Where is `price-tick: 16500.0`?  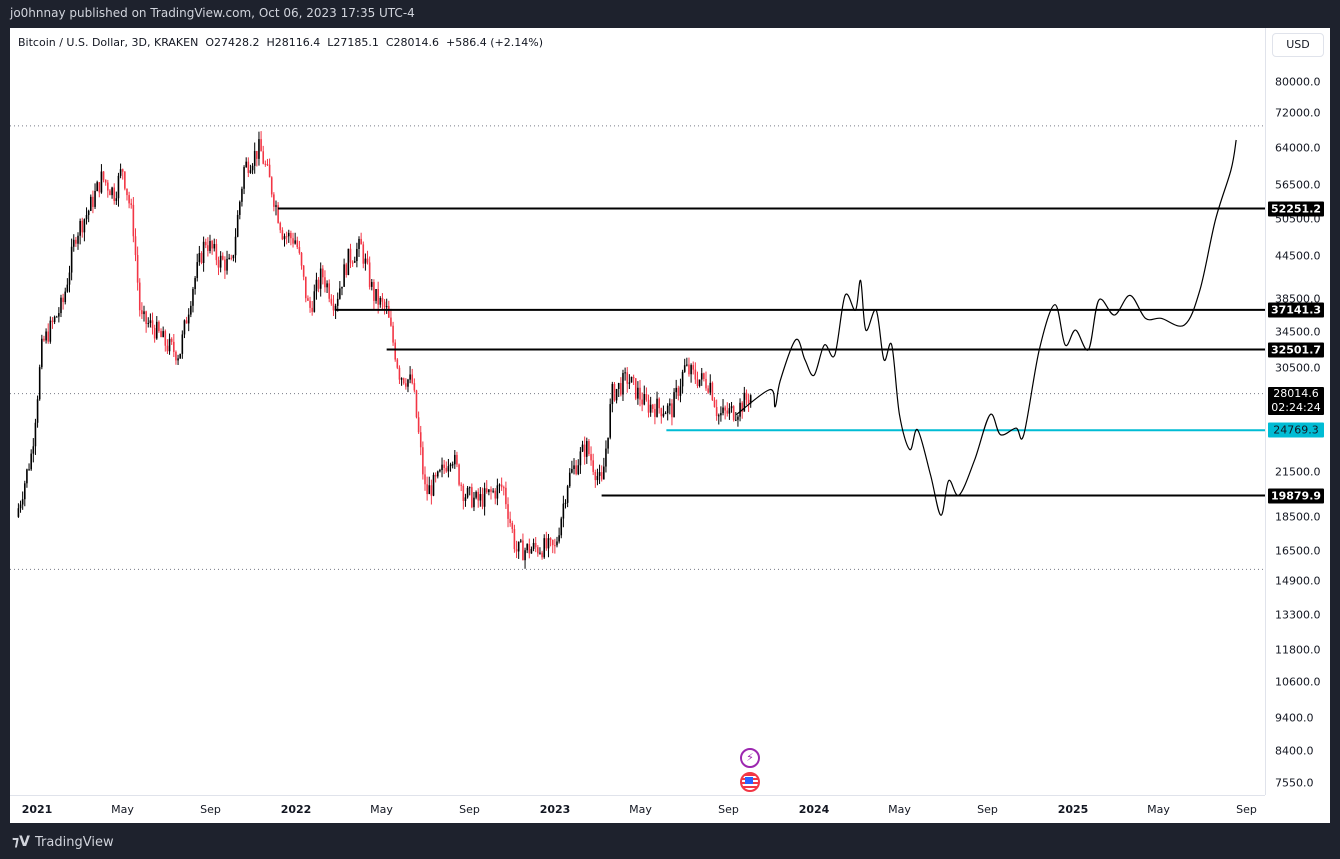
price-tick: 16500.0 is located at coordinates (1298, 551).